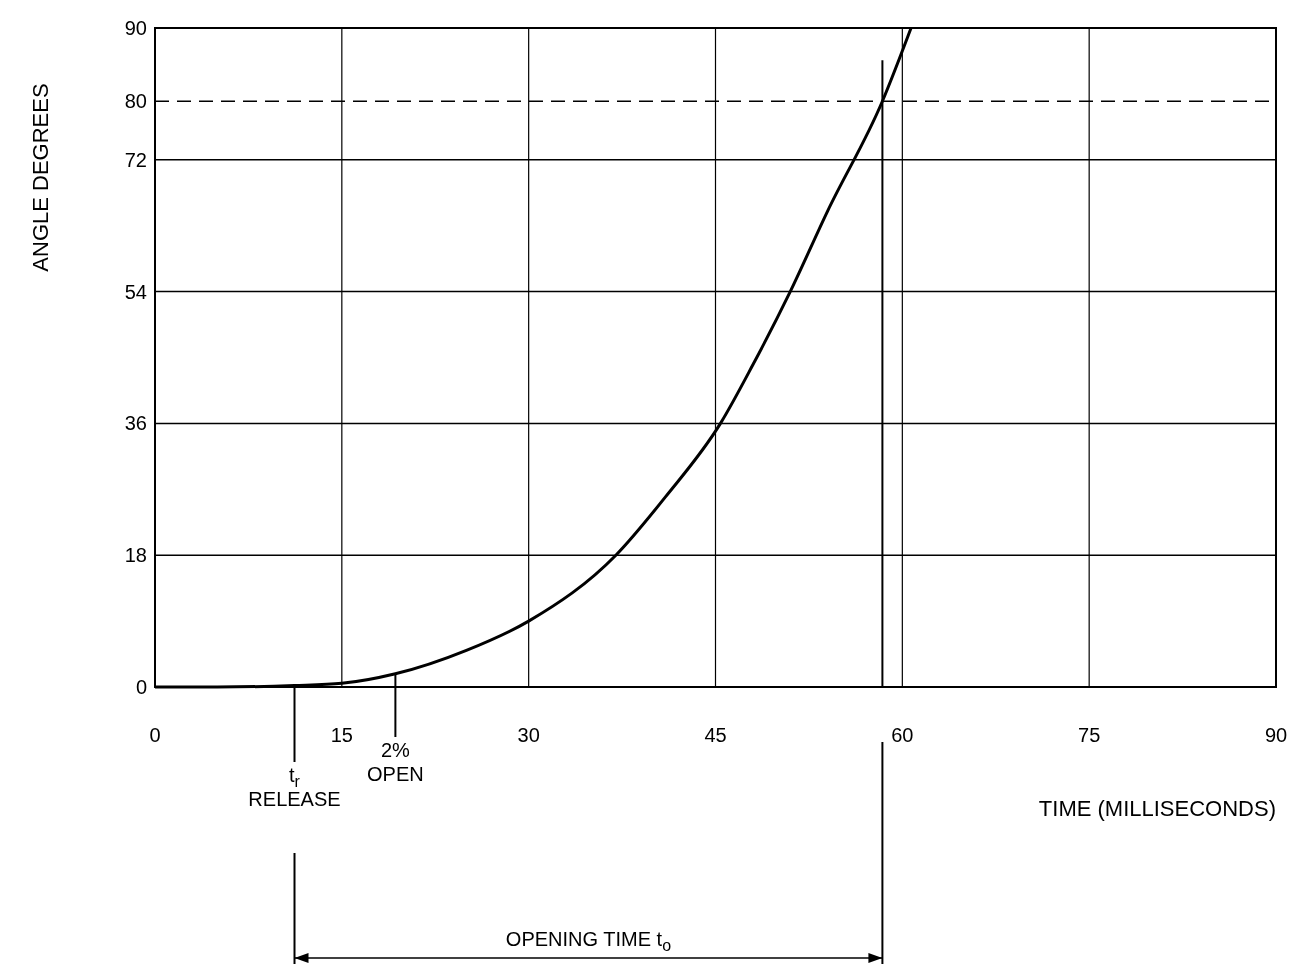  I want to click on y-tick-label: 18, so click(135, 555).